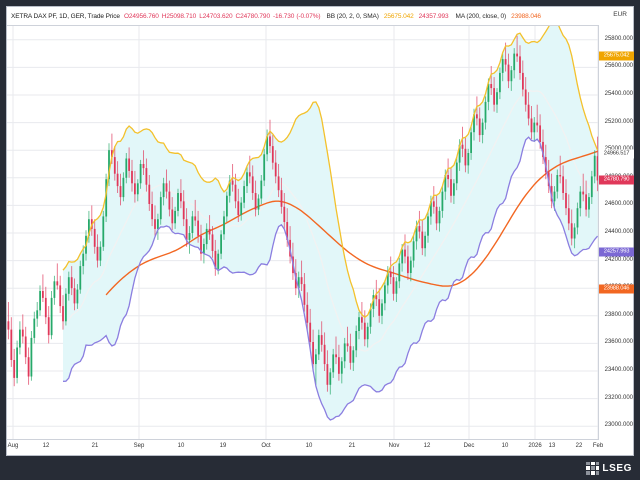 This screenshot has height=480, width=640. Describe the element at coordinates (266, 446) in the screenshot. I see `time-tick-label: Oct` at that location.